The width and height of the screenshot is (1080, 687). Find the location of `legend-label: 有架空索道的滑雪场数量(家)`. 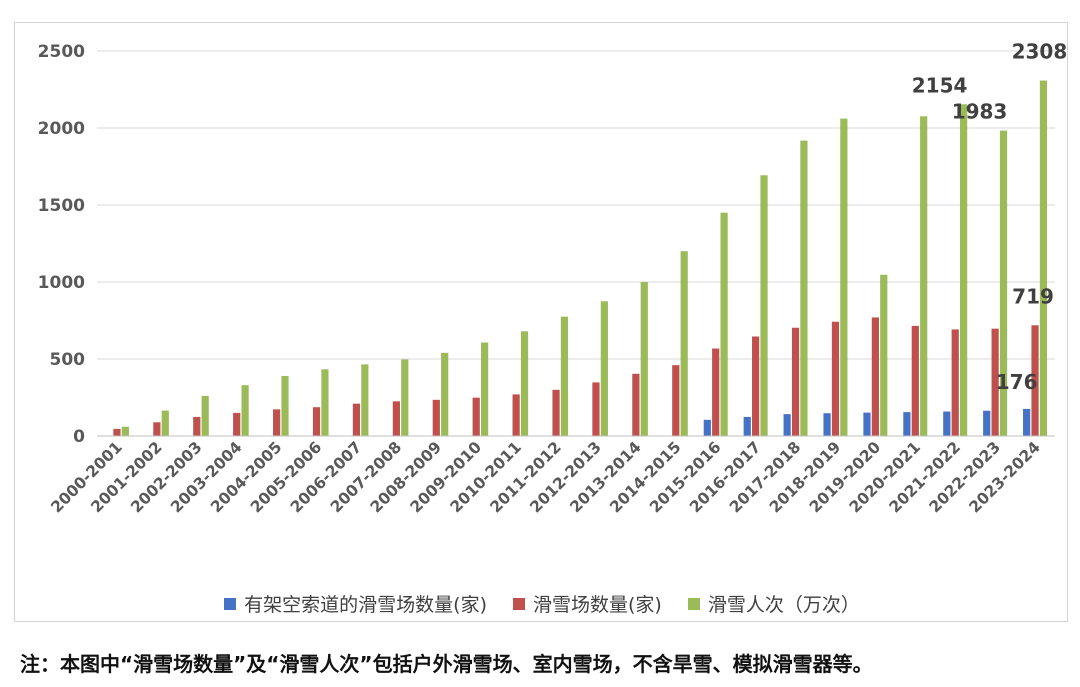

legend-label: 有架空索道的滑雪场数量(家) is located at coordinates (365, 605).